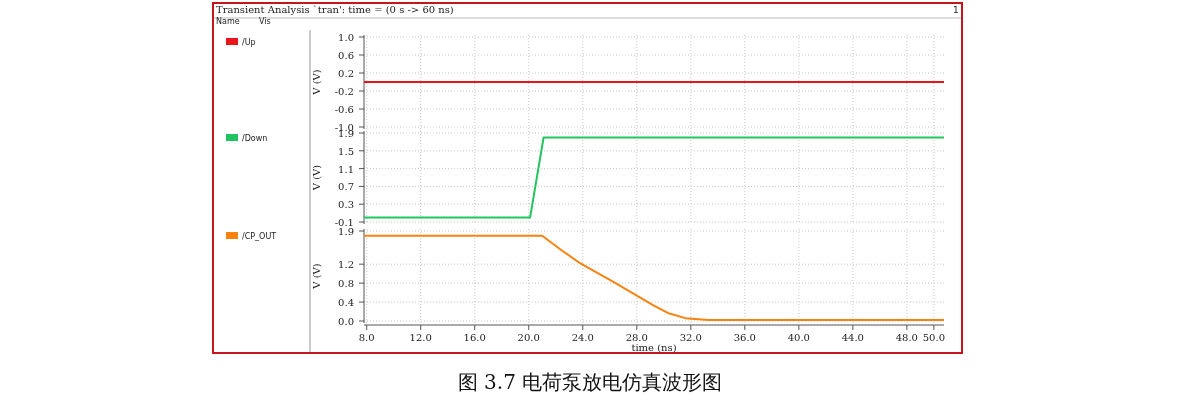 This screenshot has width=1198, height=401. I want to click on y-tick-label: 1.0, so click(346, 37).